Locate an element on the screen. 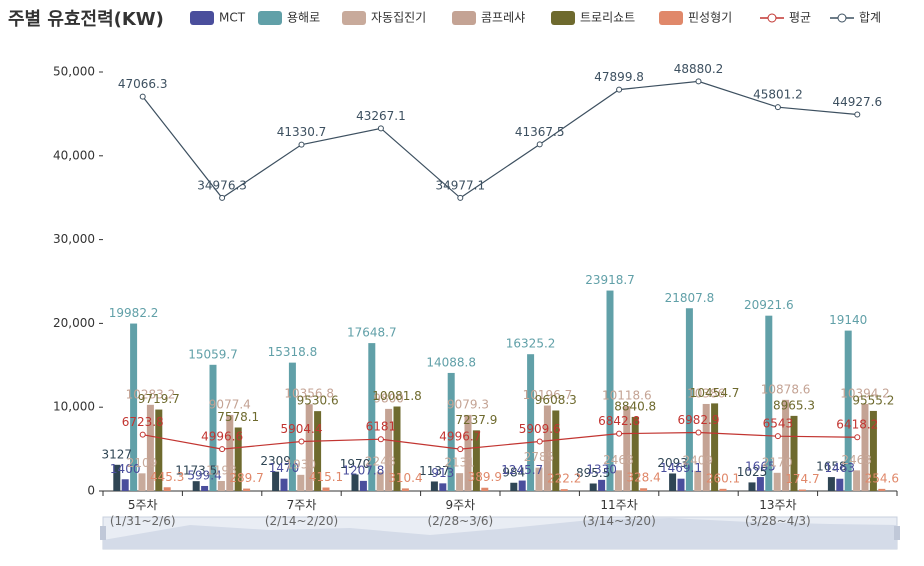 This screenshot has width=924, height=566. data-label: 599.4 is located at coordinates (204, 475).